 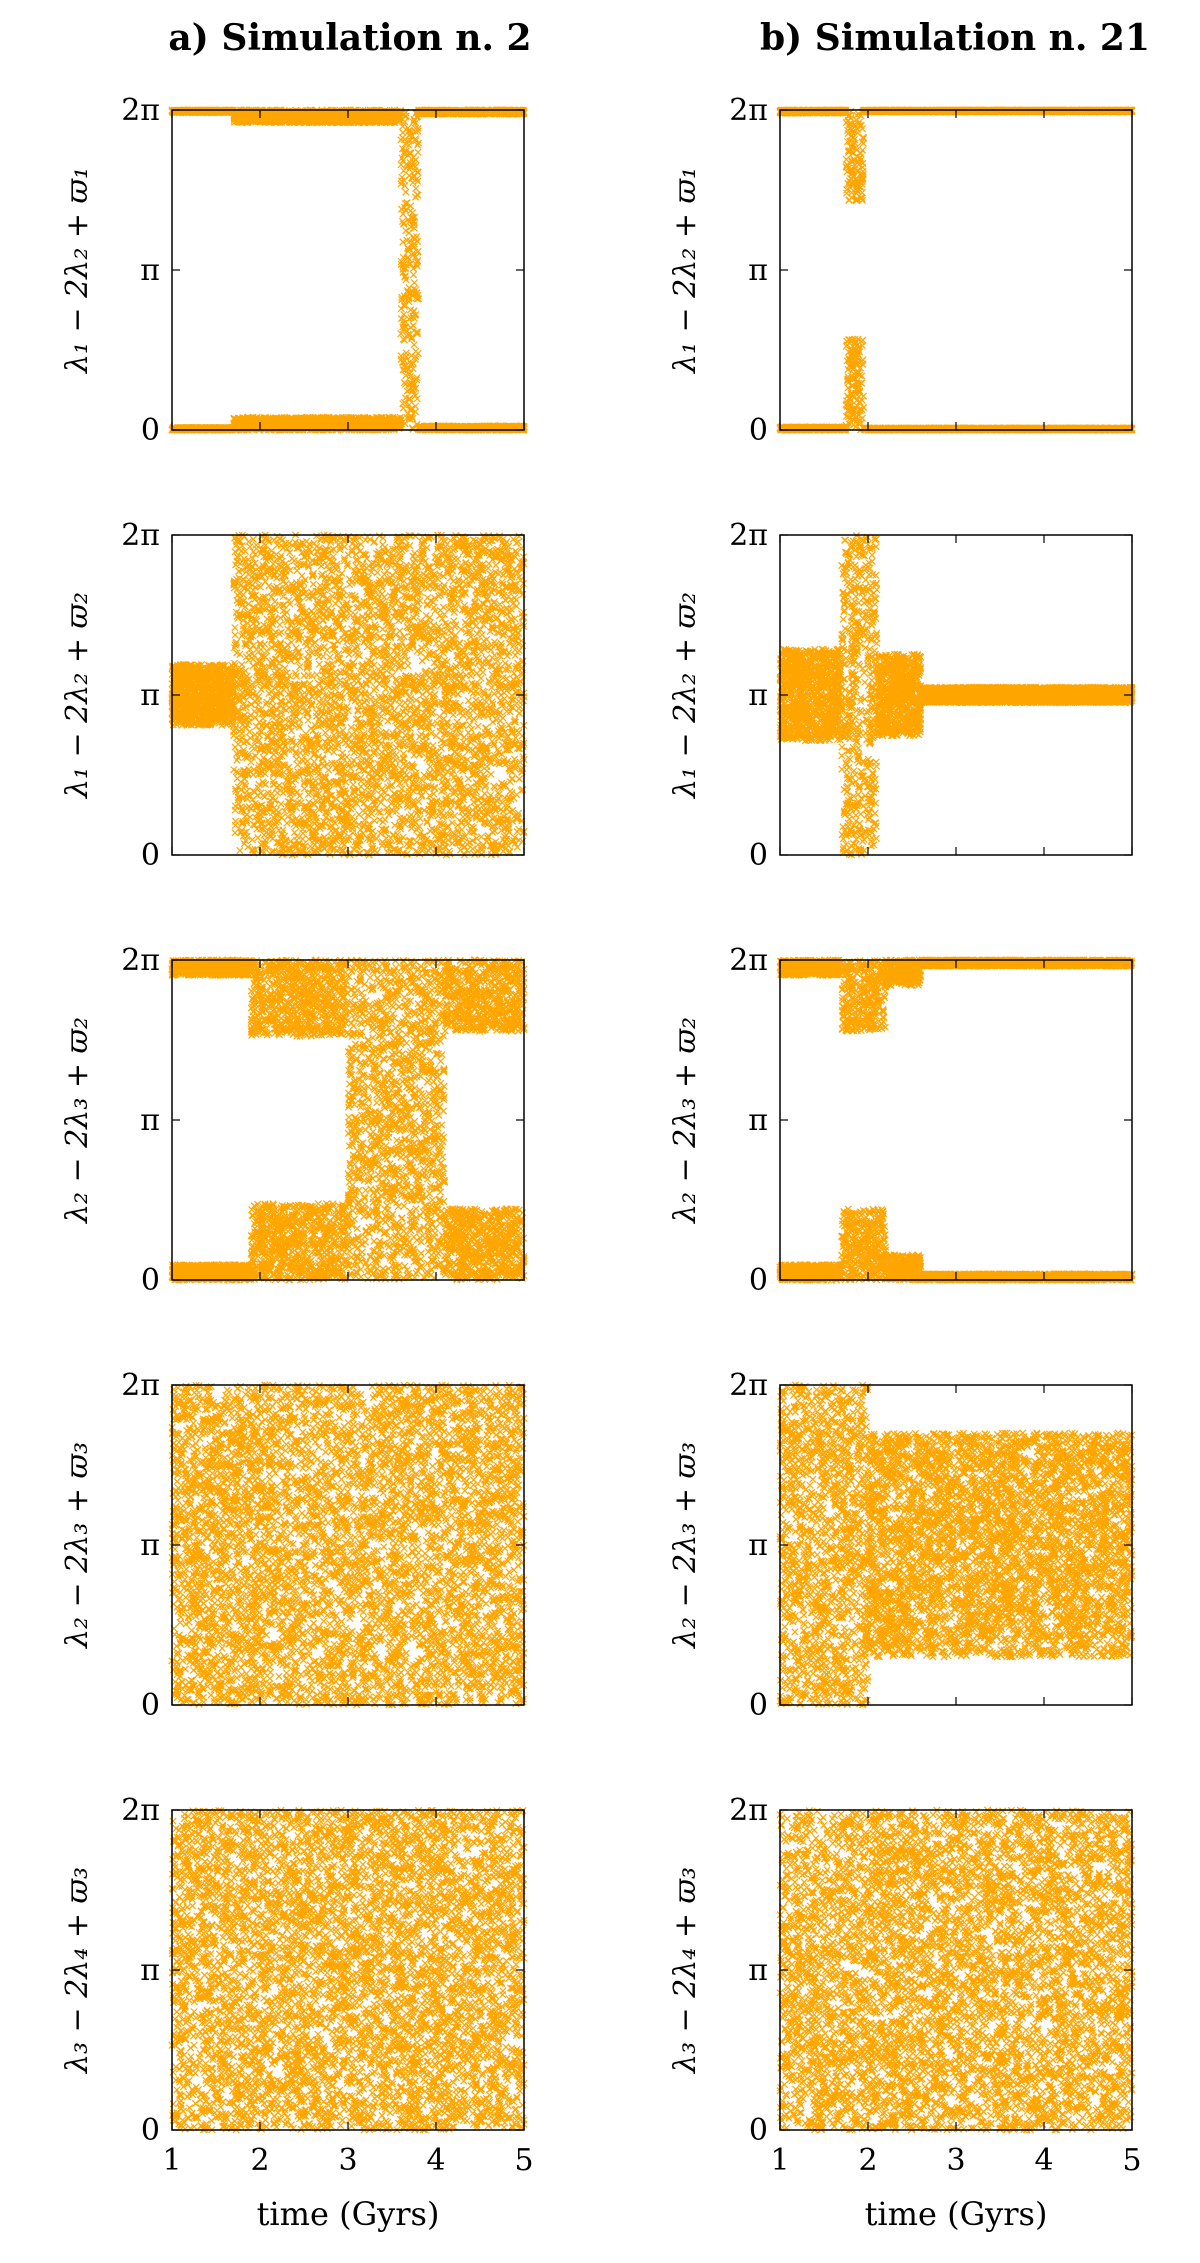 I want to click on panel-a-5: 0 π 2π 1 2 3 4 5 λ₃ − 2λ₄ + ϖ₃ time (Gyrs), so click(x=297, y=2013).